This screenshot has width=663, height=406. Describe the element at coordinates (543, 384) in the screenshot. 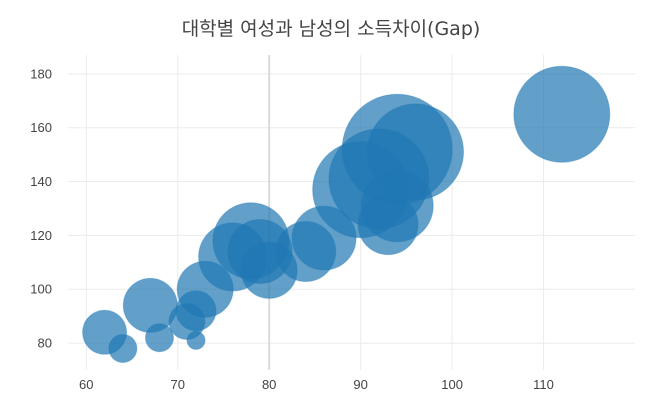

I see `x-tick-label: 110` at that location.